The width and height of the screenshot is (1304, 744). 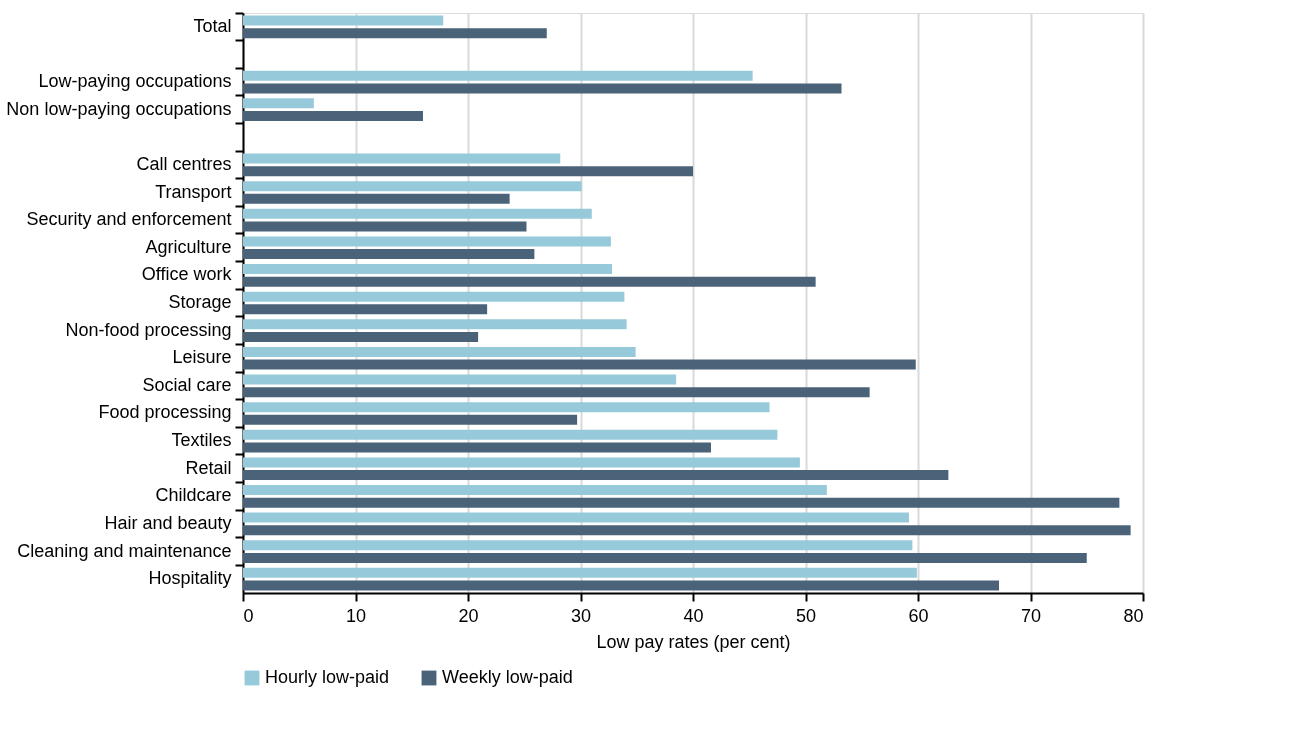 What do you see at coordinates (193, 191) in the screenshot?
I see `y-tick-label: Transport` at bounding box center [193, 191].